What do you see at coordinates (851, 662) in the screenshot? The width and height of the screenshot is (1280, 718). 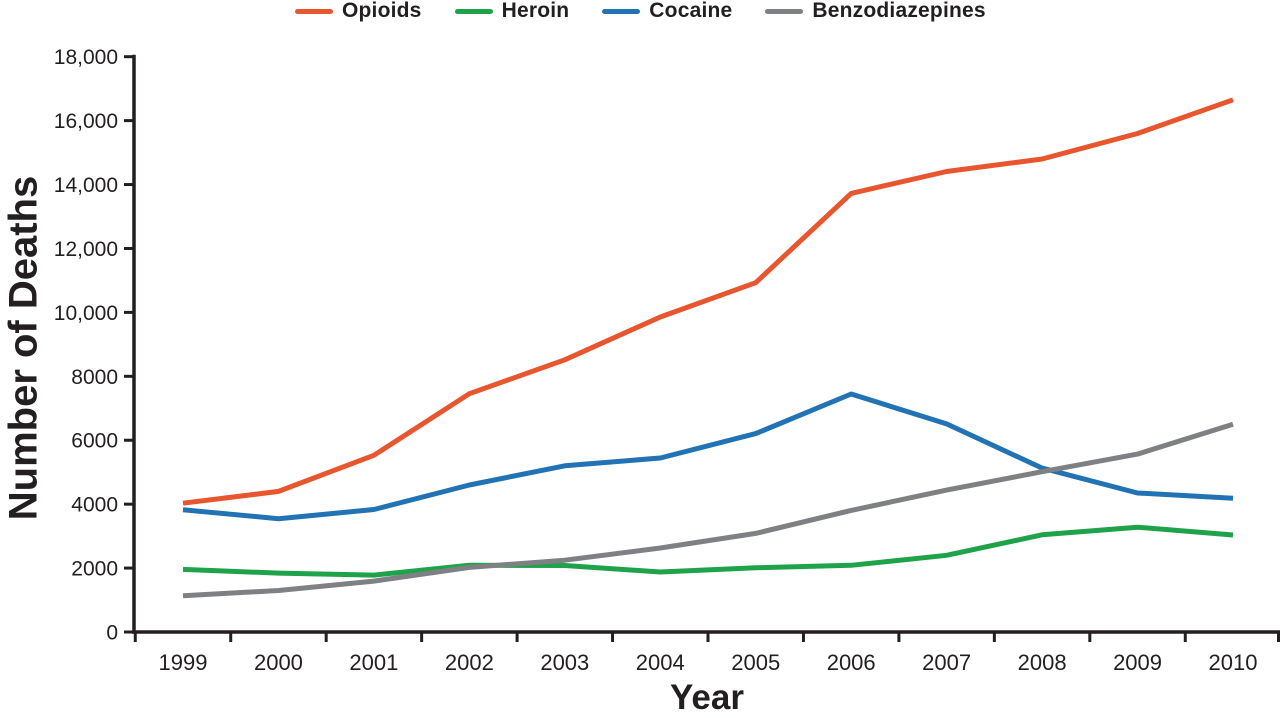 I see `x-tick-label: 2006` at bounding box center [851, 662].